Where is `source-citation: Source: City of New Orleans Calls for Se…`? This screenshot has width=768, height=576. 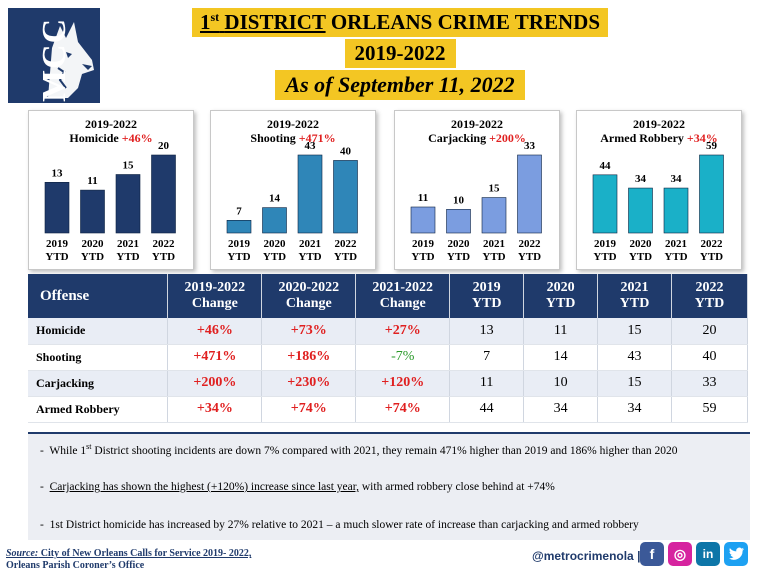 source-citation: Source: City of New Orleans Calls for Se… is located at coordinates (129, 559).